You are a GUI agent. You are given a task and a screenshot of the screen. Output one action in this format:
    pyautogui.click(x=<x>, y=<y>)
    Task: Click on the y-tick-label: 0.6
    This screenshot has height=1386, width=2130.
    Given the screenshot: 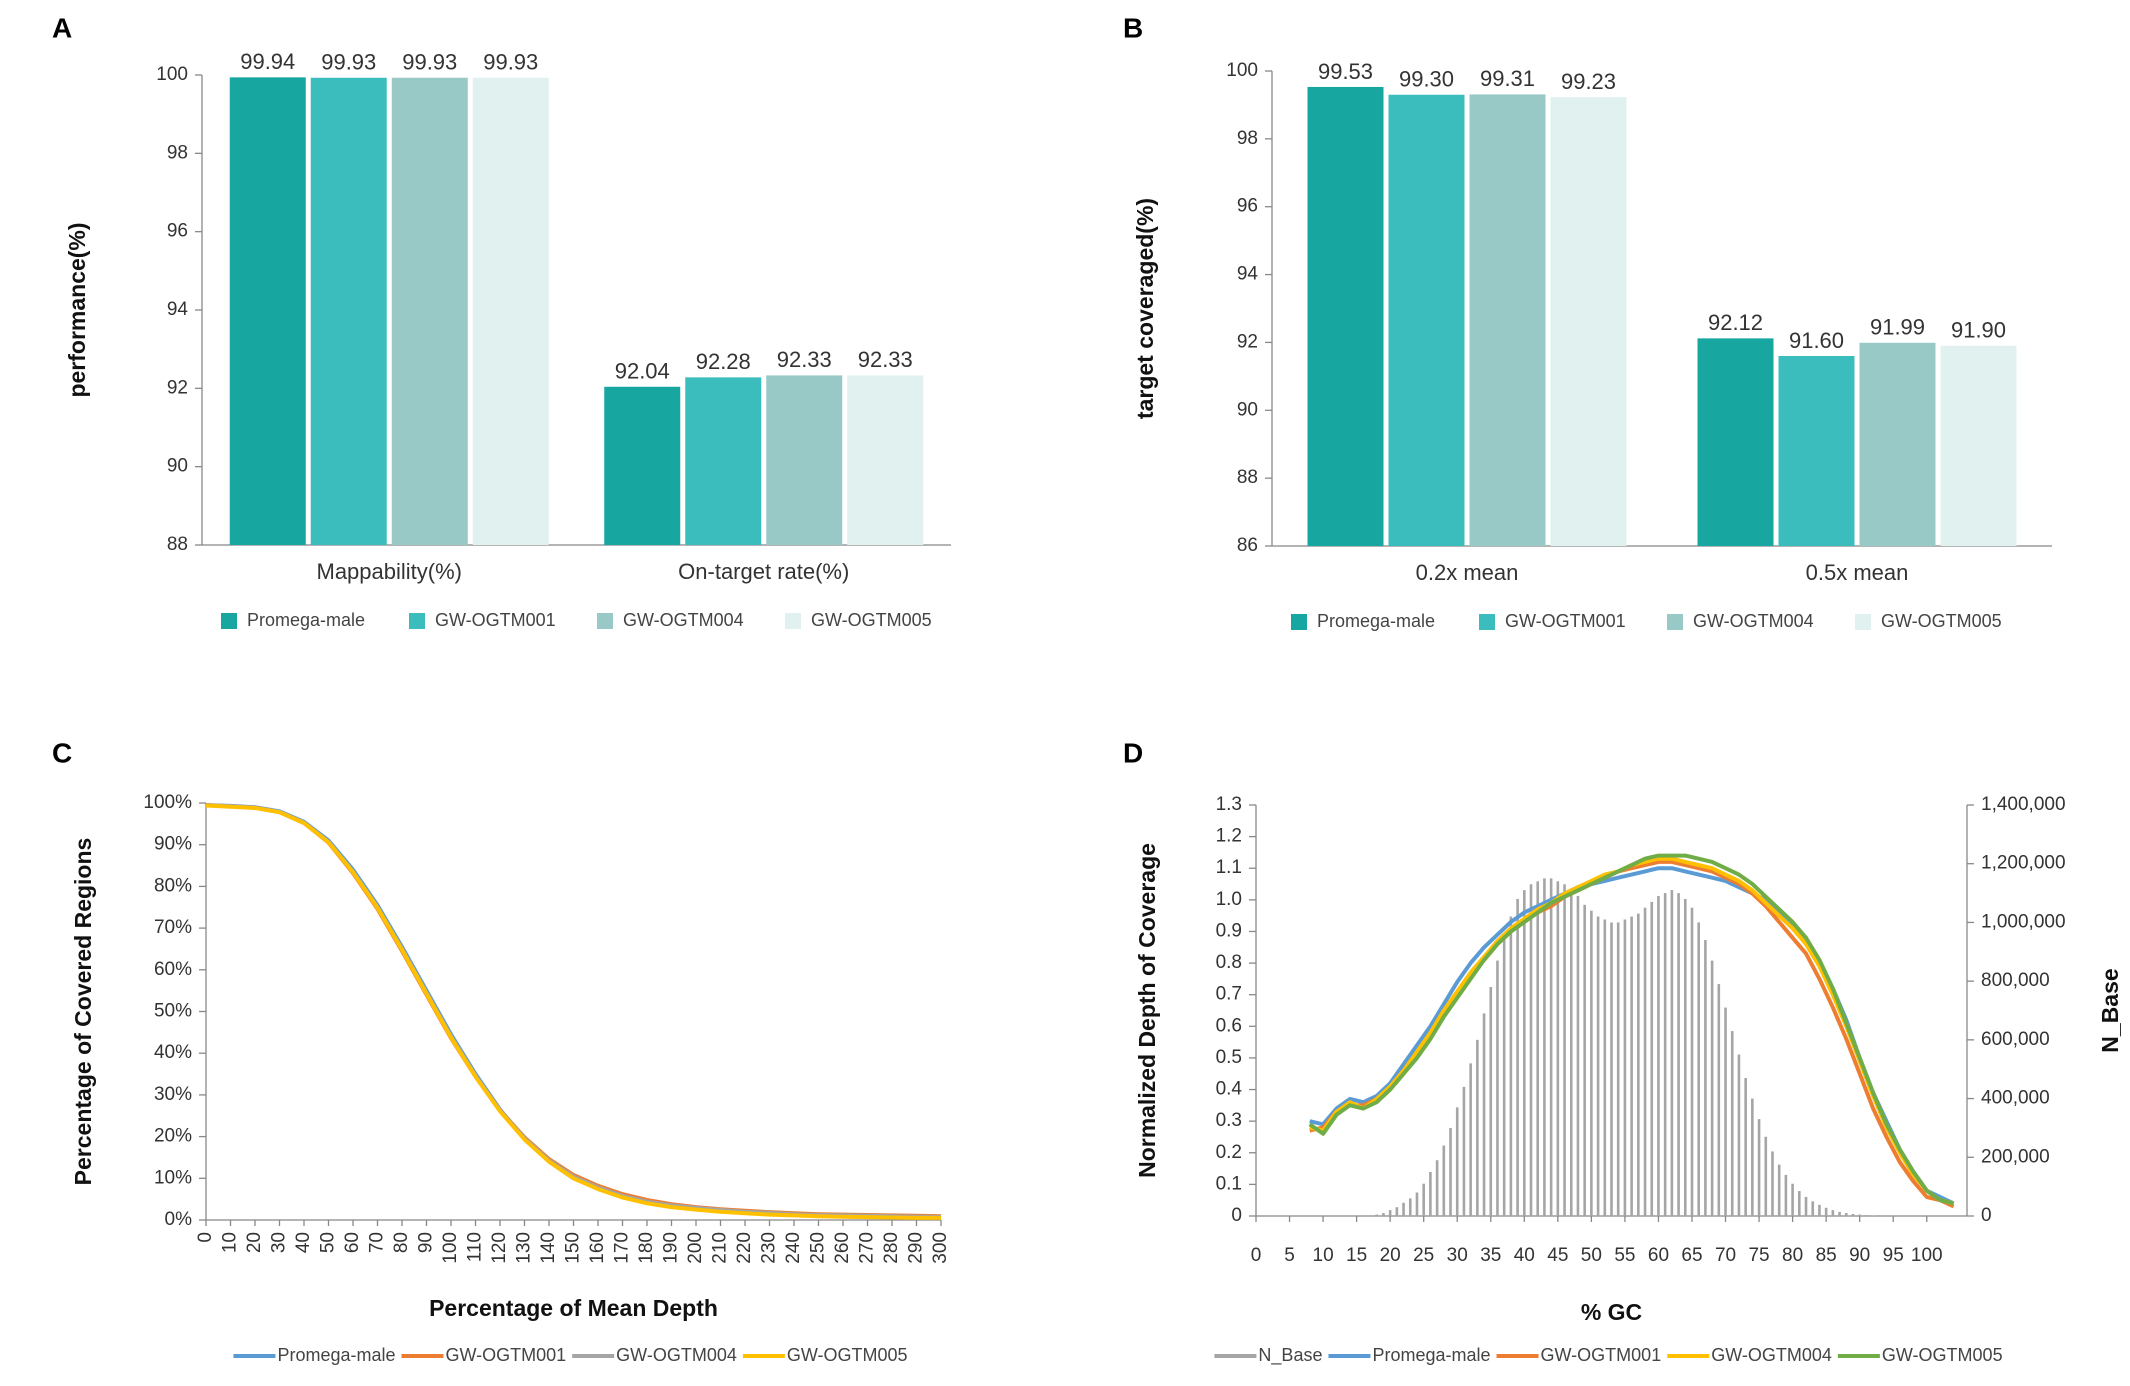 What is the action you would take?
    pyautogui.click(x=1229, y=1025)
    